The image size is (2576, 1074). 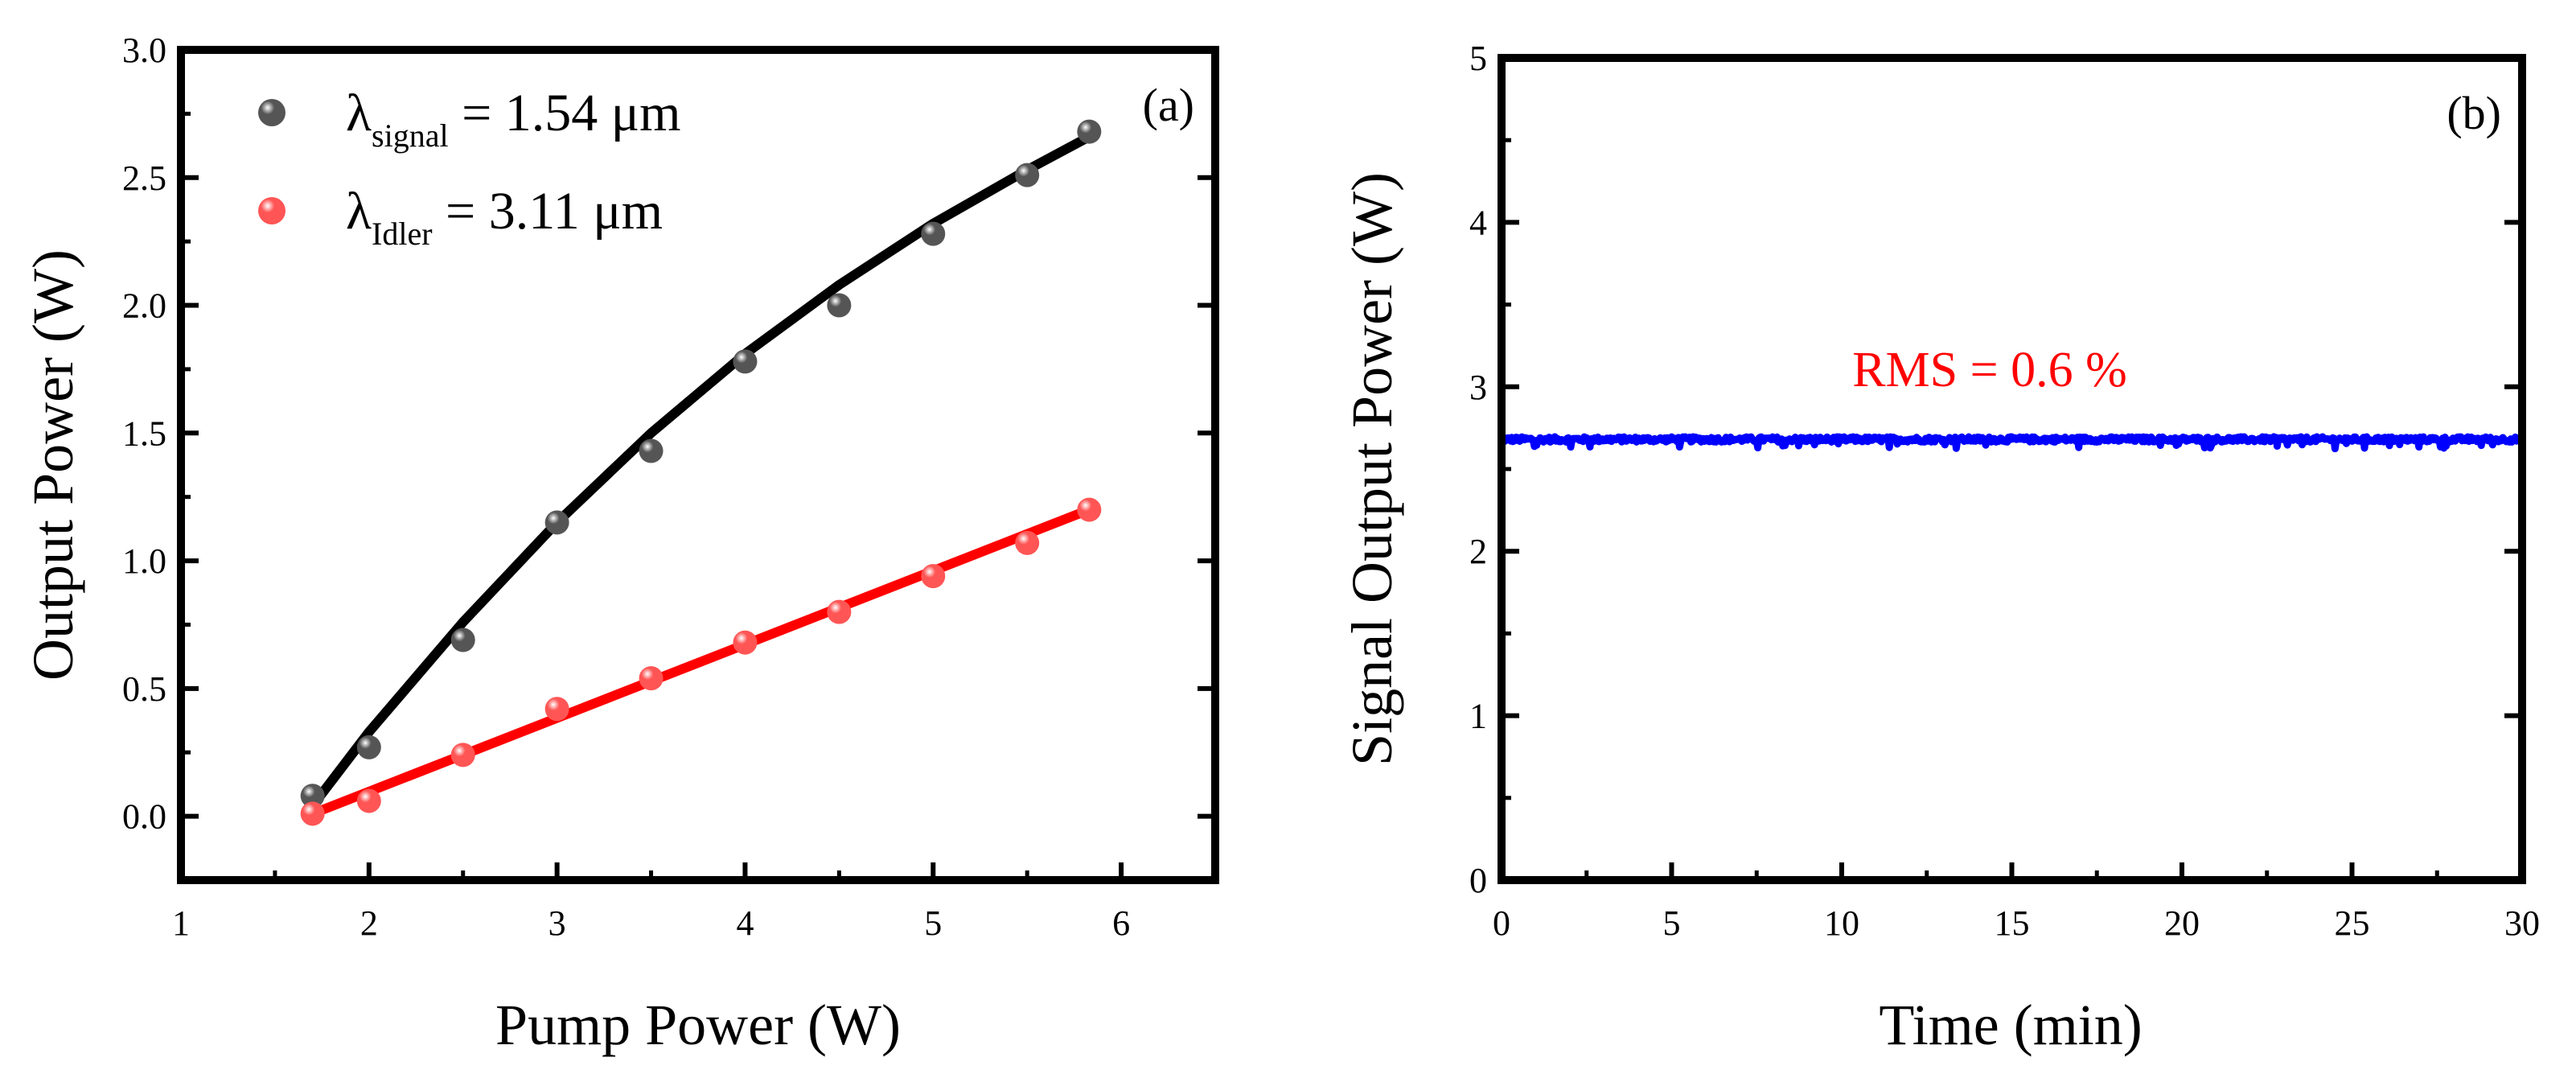 I want to click on x-tick-label: 30, so click(x=2522, y=923).